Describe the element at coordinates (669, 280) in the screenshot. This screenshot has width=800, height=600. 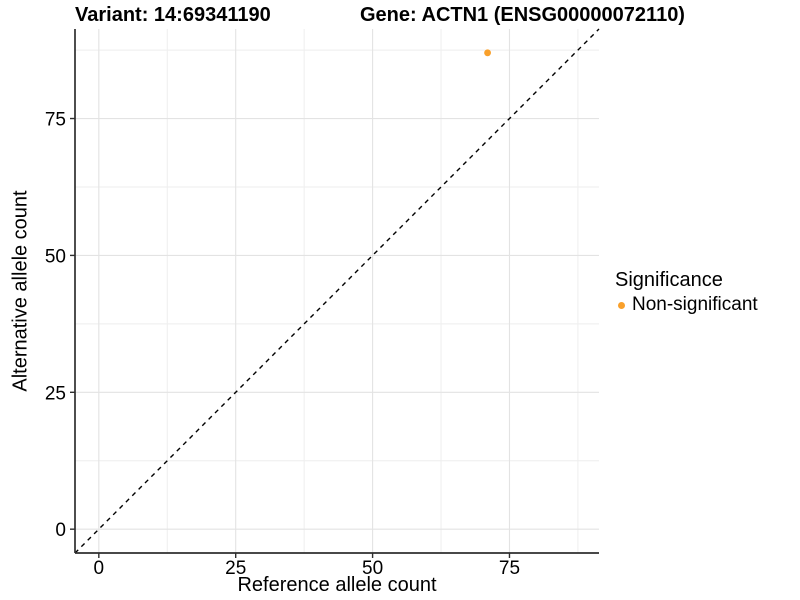
I see `legend-title: Significance` at that location.